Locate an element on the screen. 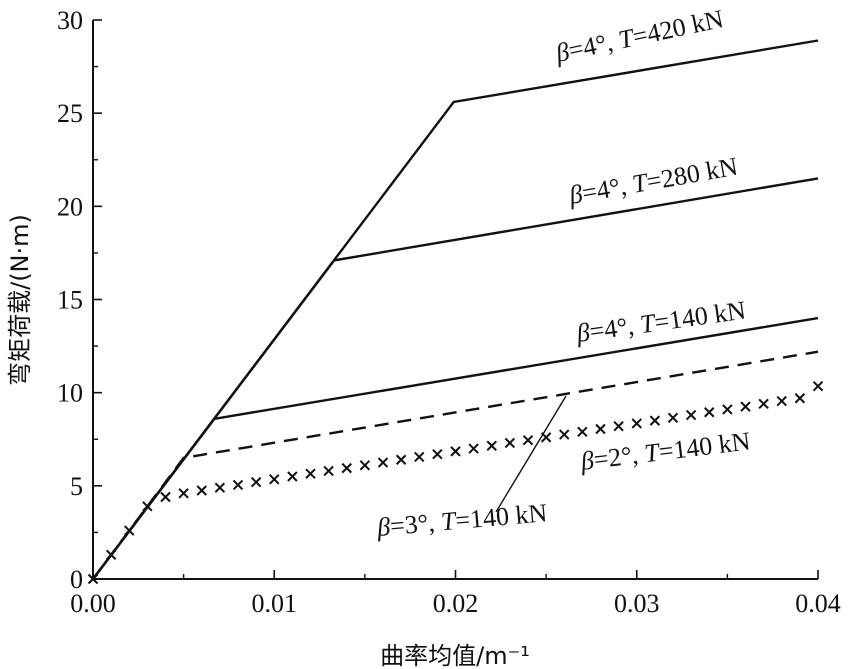 The height and width of the screenshot is (669, 848). series-label-2: β=4°, T=280 kN is located at coordinates (653, 181).